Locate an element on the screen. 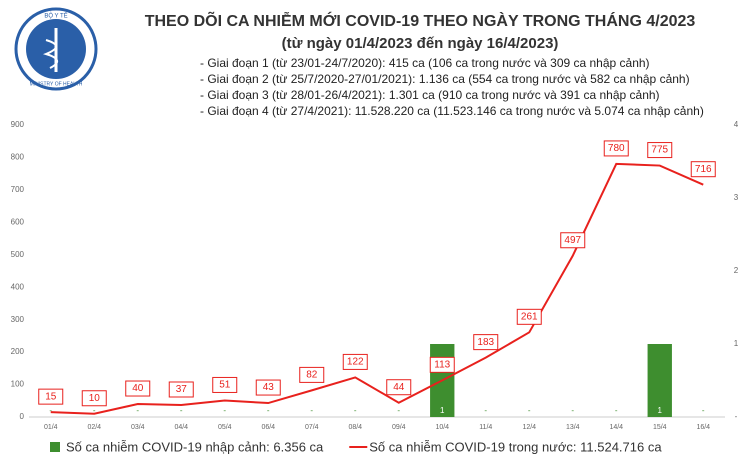 This screenshot has width=750, height=462. data-label-text: 15 is located at coordinates (51, 396).